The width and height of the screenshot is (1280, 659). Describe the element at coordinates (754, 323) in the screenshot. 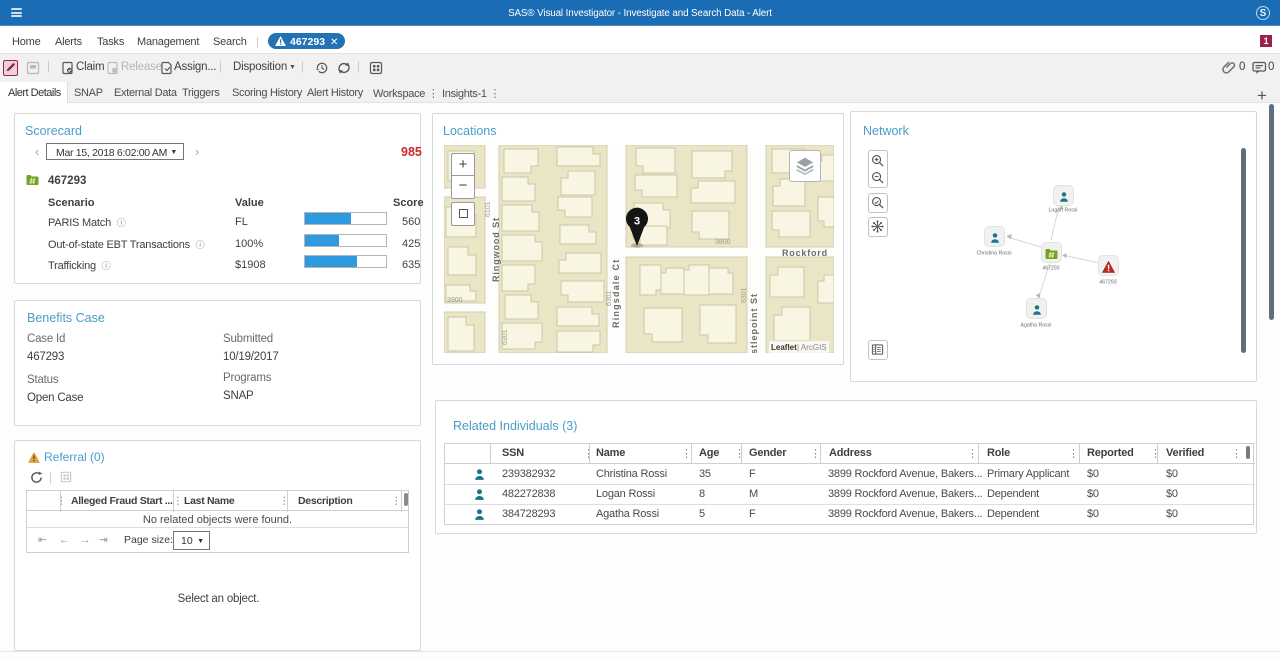

I see `svg-text: stlepoint St` at that location.